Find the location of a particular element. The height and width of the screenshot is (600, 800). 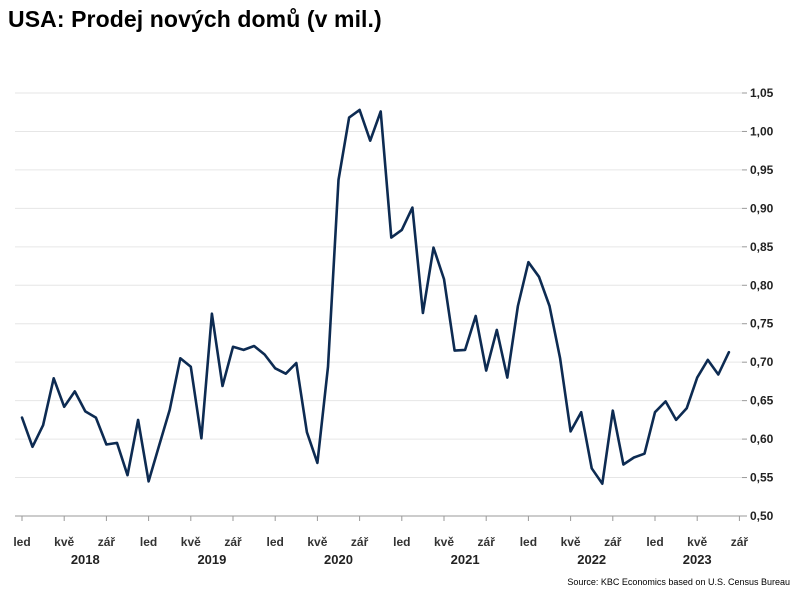

y-tick-label: 0,55 is located at coordinates (762, 478).